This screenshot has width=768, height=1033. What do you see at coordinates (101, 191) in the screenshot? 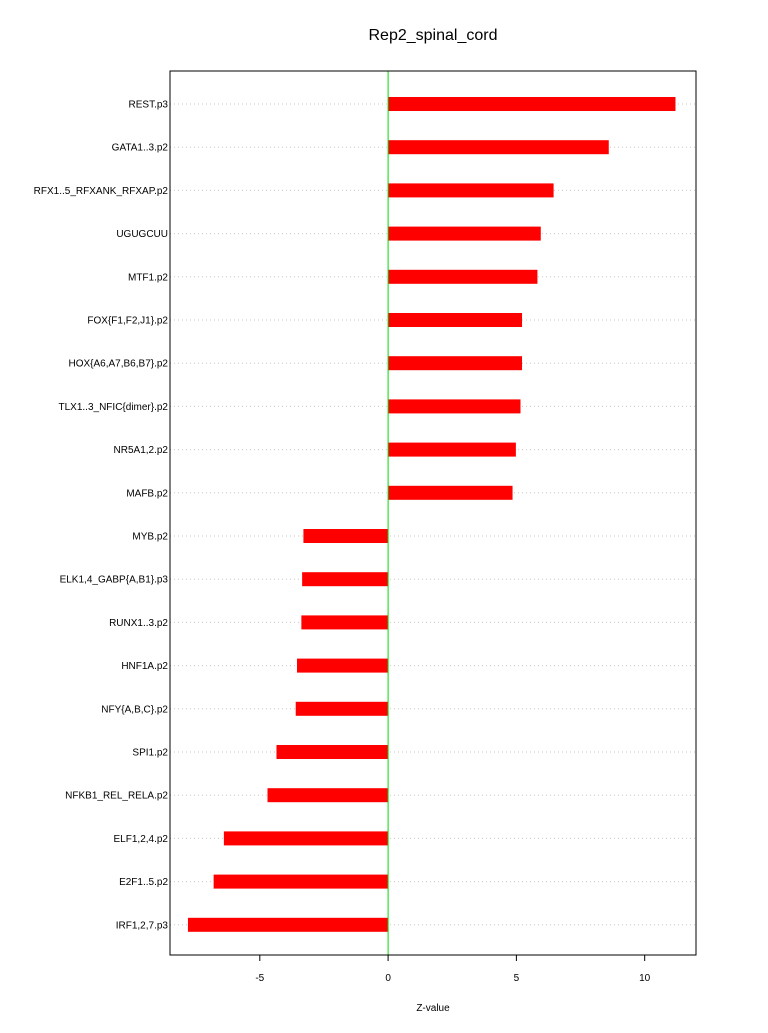
I see `category-label: RFX1..5_RFXANK_RFXAP.p2` at bounding box center [101, 191].